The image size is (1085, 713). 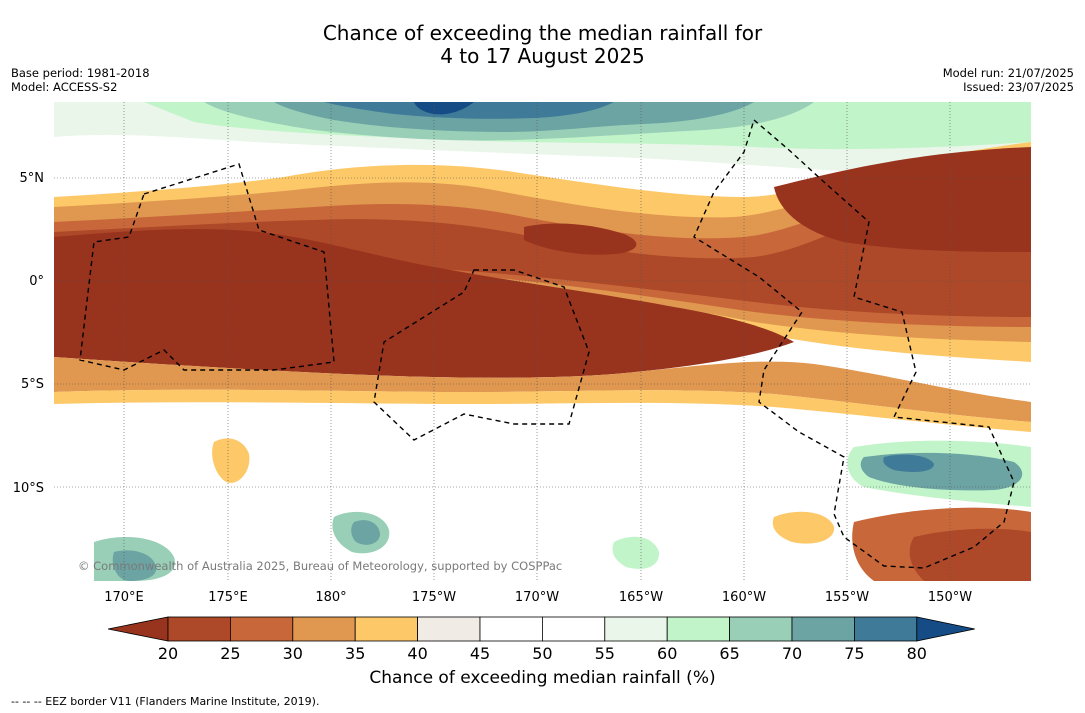 I want to click on x-label-165w: 165°W, so click(x=641, y=597).